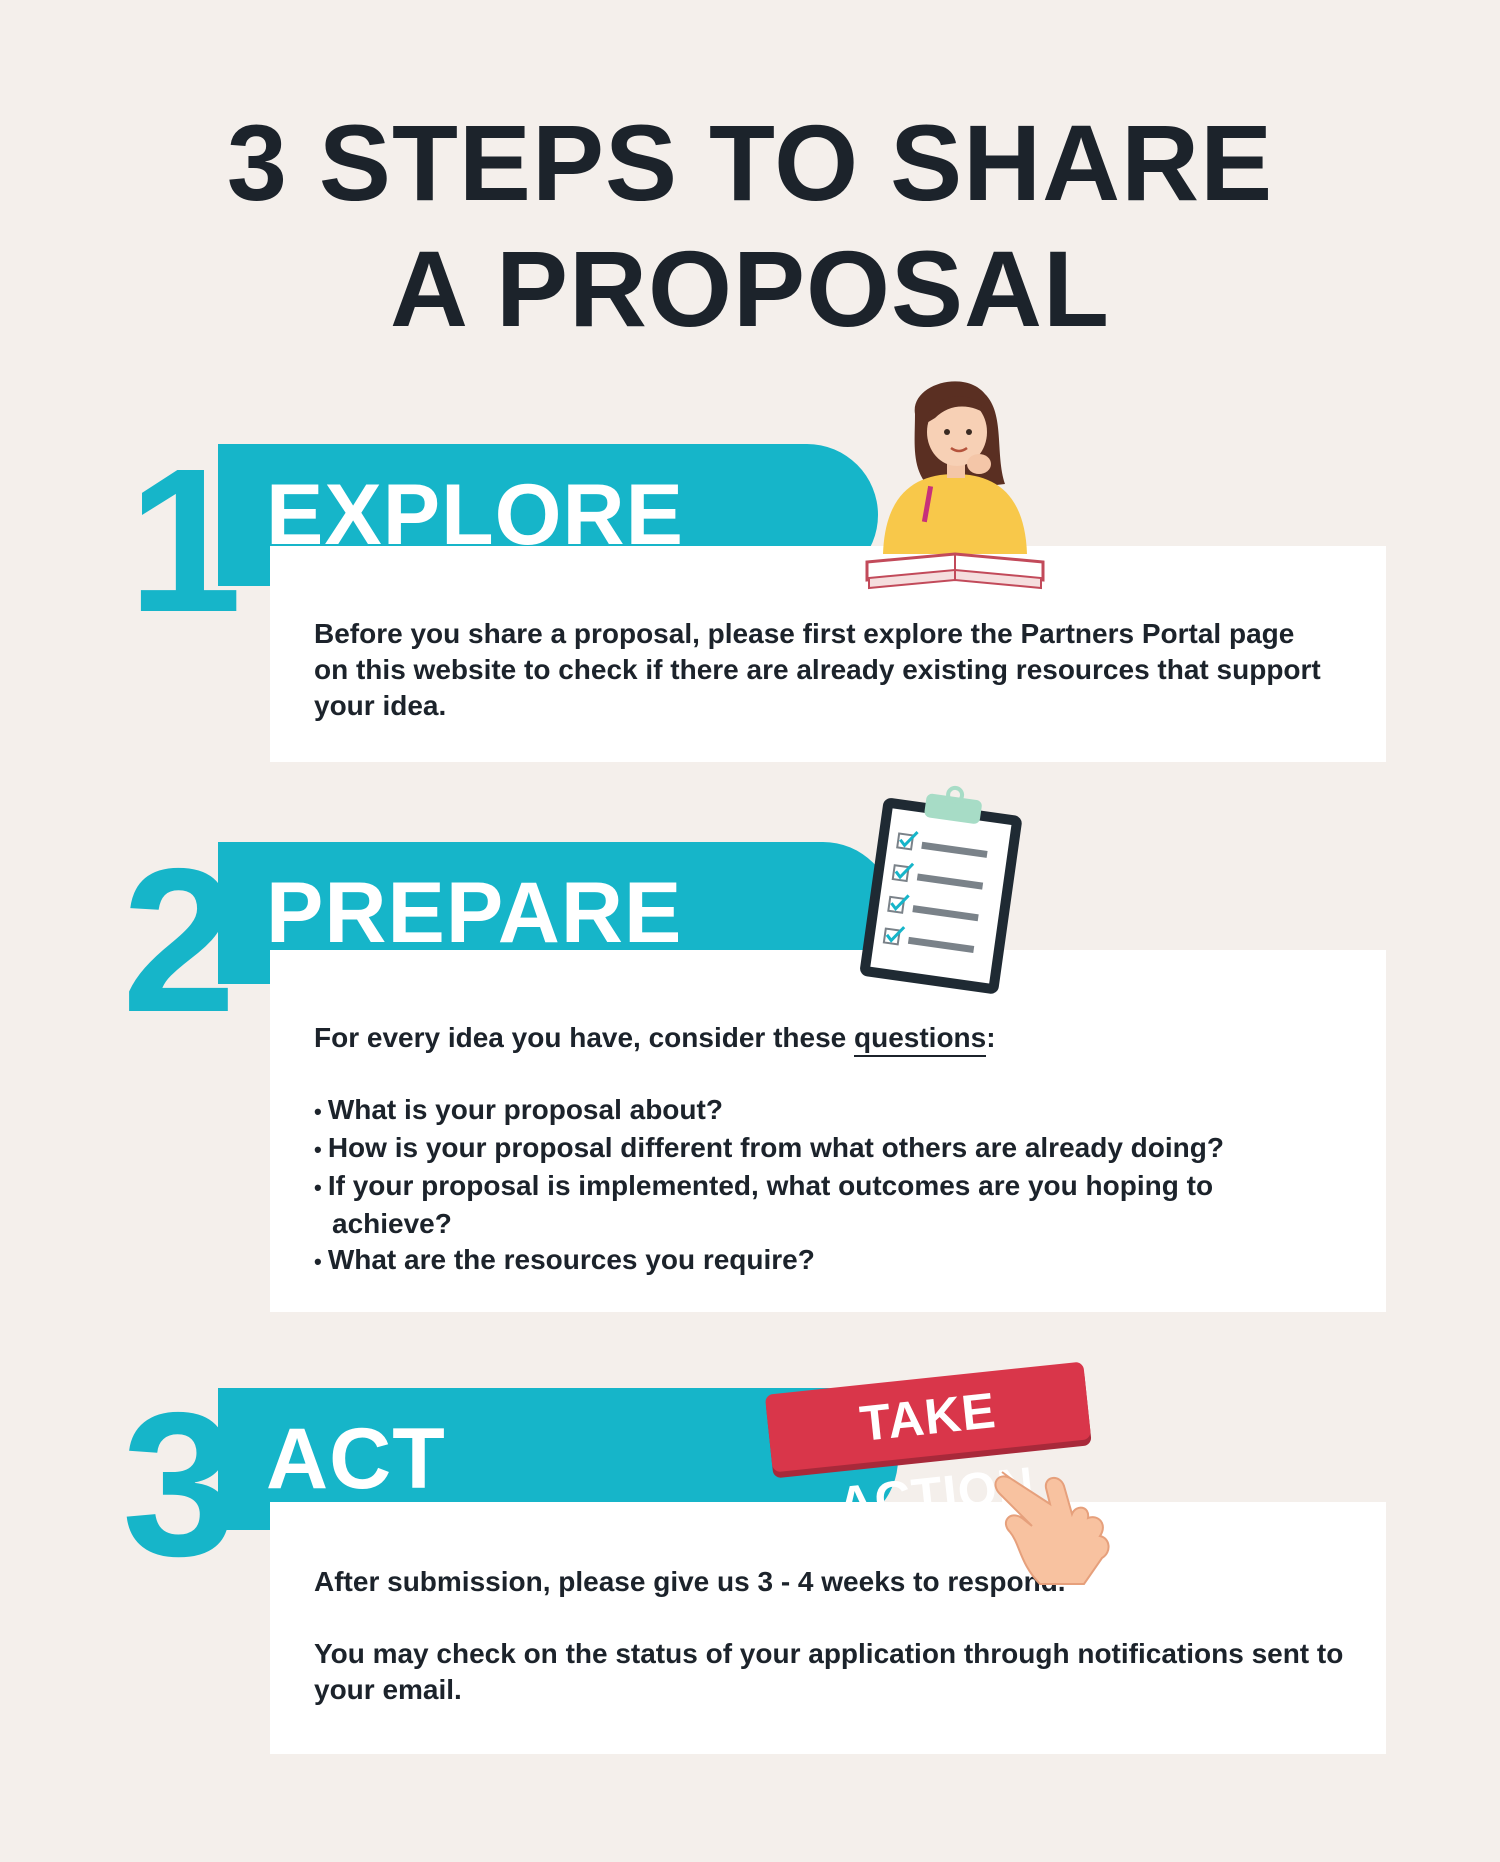  What do you see at coordinates (179, 1484) in the screenshot?
I see `step-number-3: 3` at bounding box center [179, 1484].